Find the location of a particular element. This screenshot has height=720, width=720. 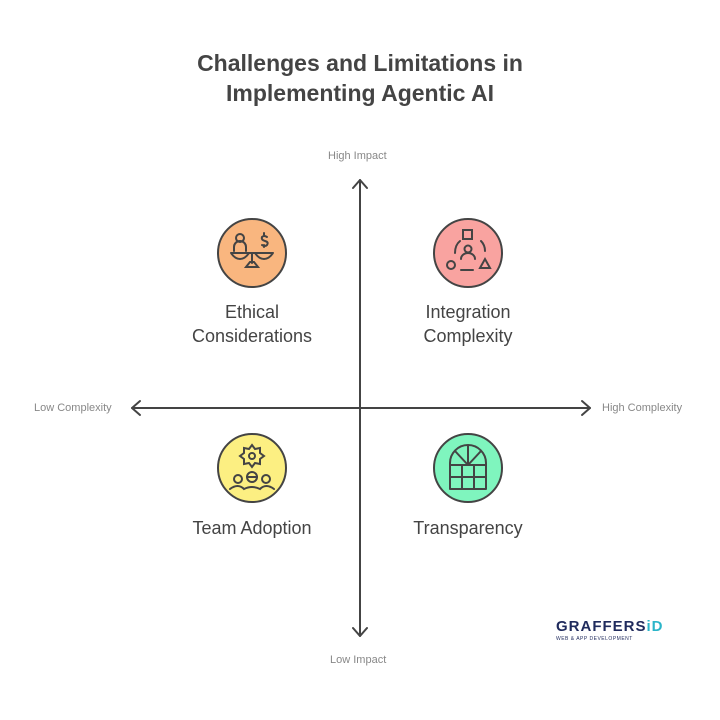

quadrant-transparency: Transparency is located at coordinates (468, 528).